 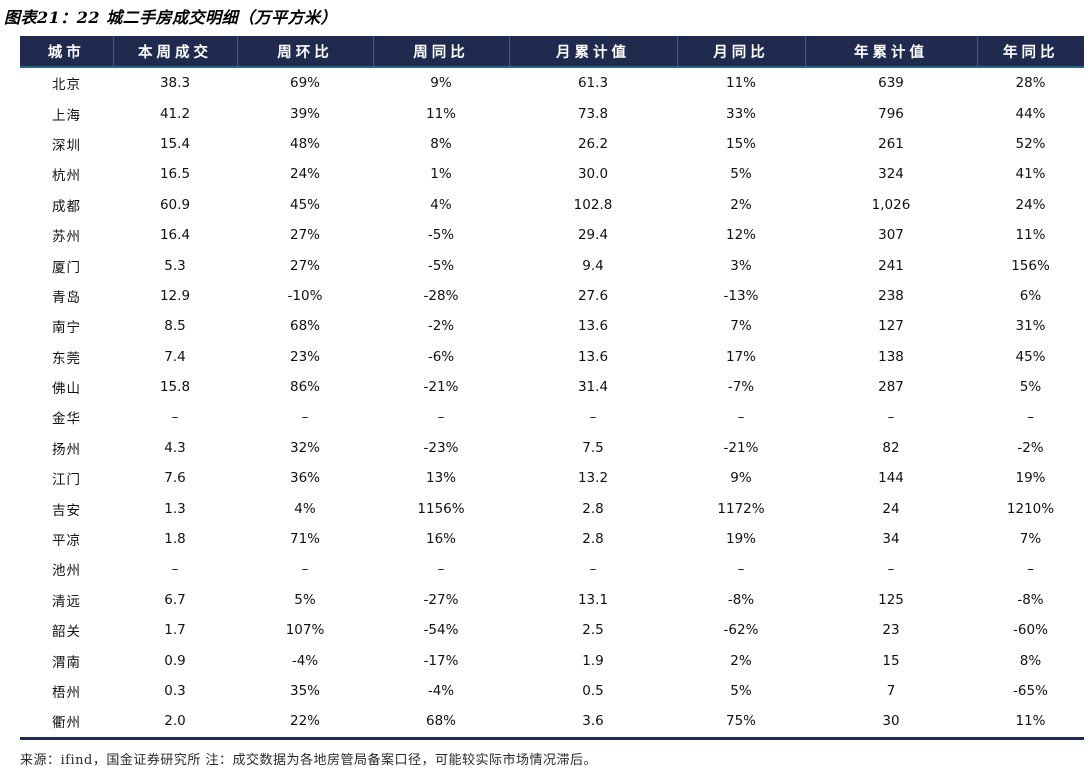 I want to click on value-cell: 41.2, so click(x=175, y=113).